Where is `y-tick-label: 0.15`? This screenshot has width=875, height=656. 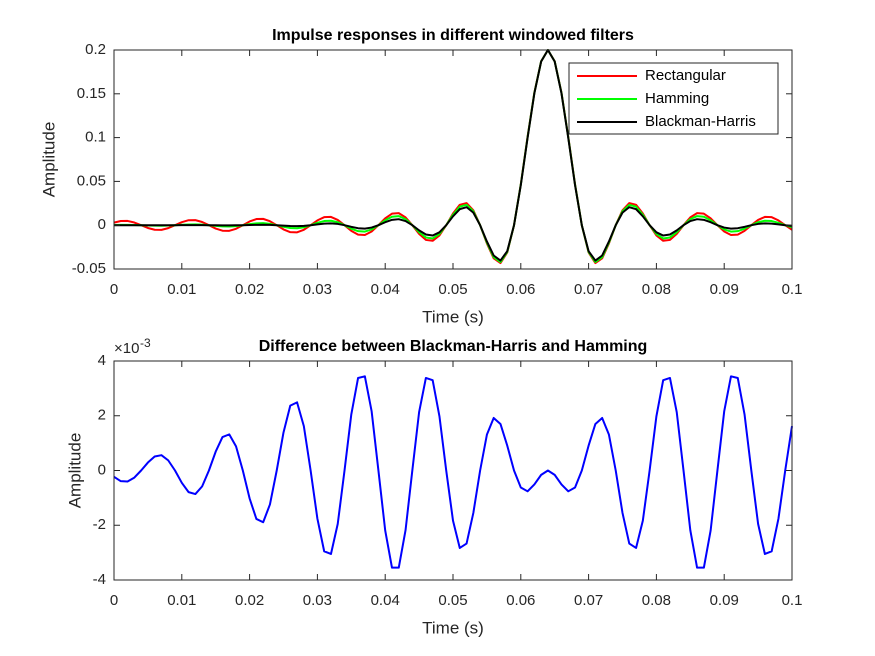
y-tick-label: 0.15 is located at coordinates (91, 93).